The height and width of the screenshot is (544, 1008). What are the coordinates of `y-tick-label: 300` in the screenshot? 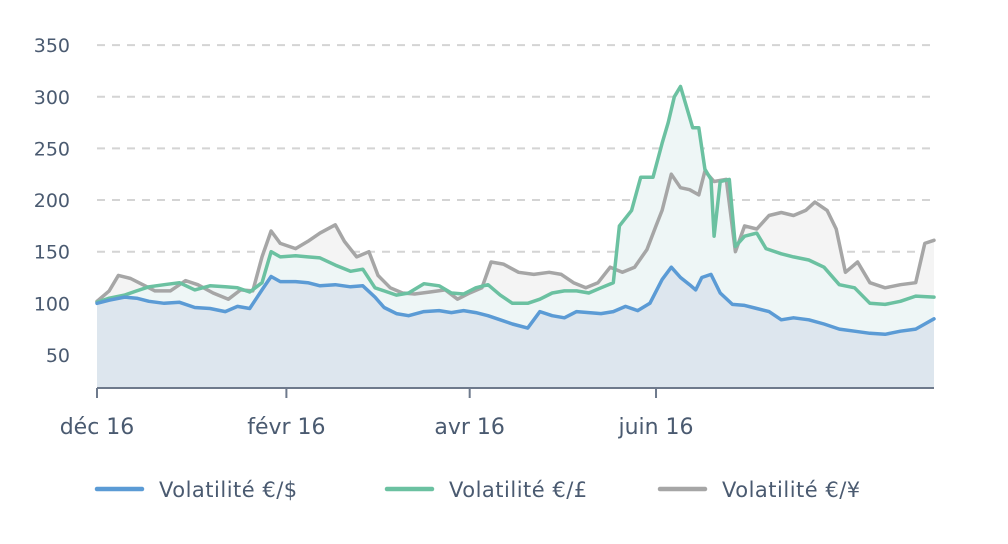 It's located at (52, 98).